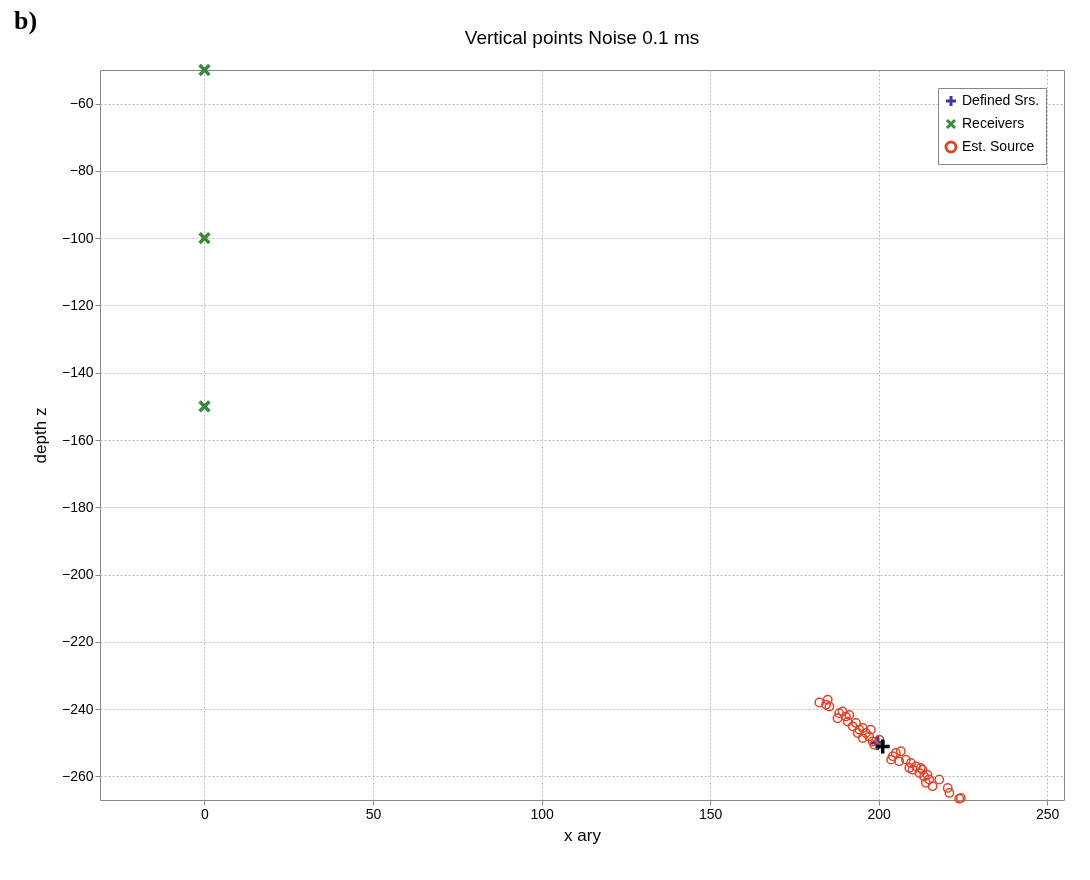 The image size is (1090, 880). I want to click on y-tick-label: −200, so click(77, 574).